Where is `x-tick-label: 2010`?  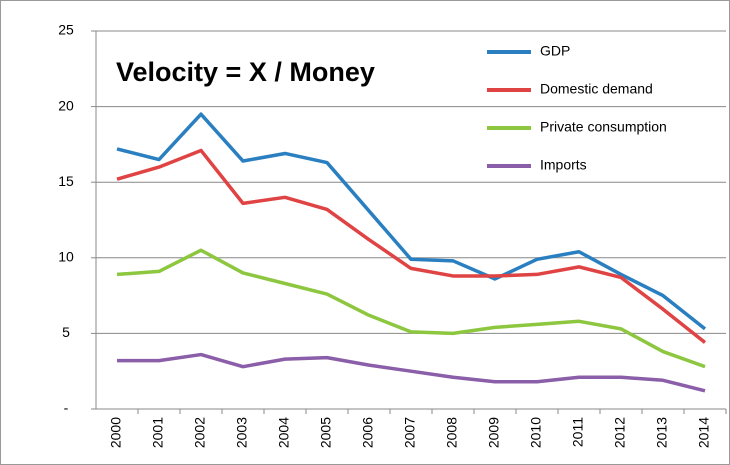 x-tick-label: 2010 is located at coordinates (536, 432).